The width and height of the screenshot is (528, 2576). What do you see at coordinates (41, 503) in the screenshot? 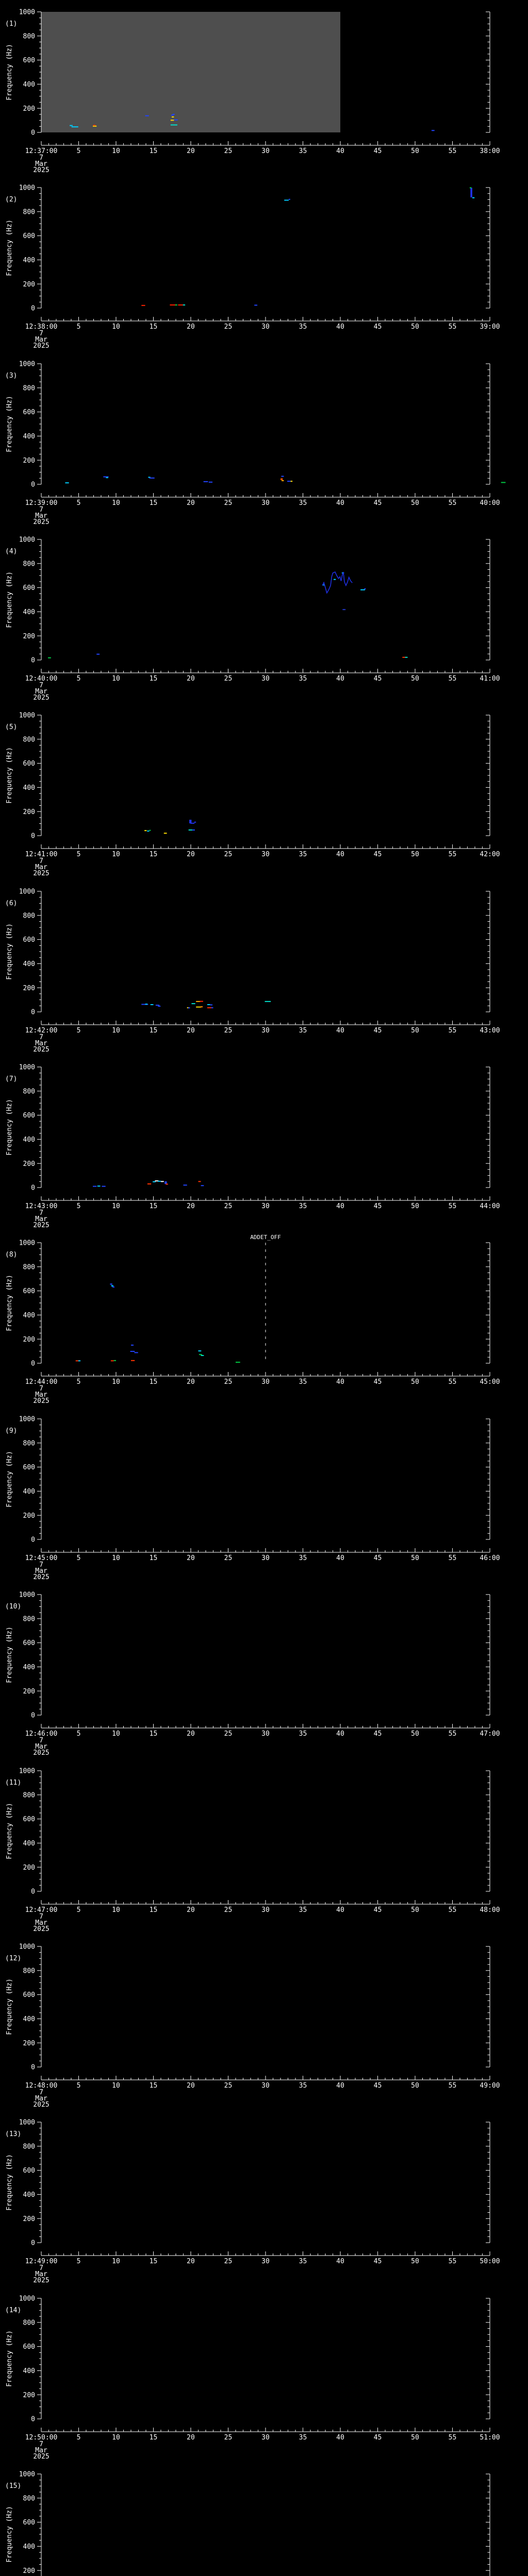
I see `x-start-time-label: 12:39:00` at bounding box center [41, 503].